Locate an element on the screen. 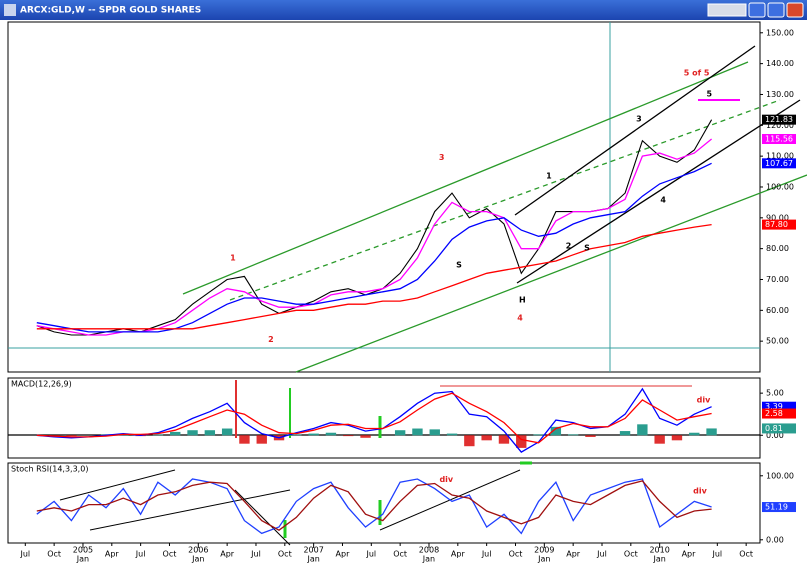 The width and height of the screenshot is (807, 567). y-tick-label: 140.00 is located at coordinates (780, 63).